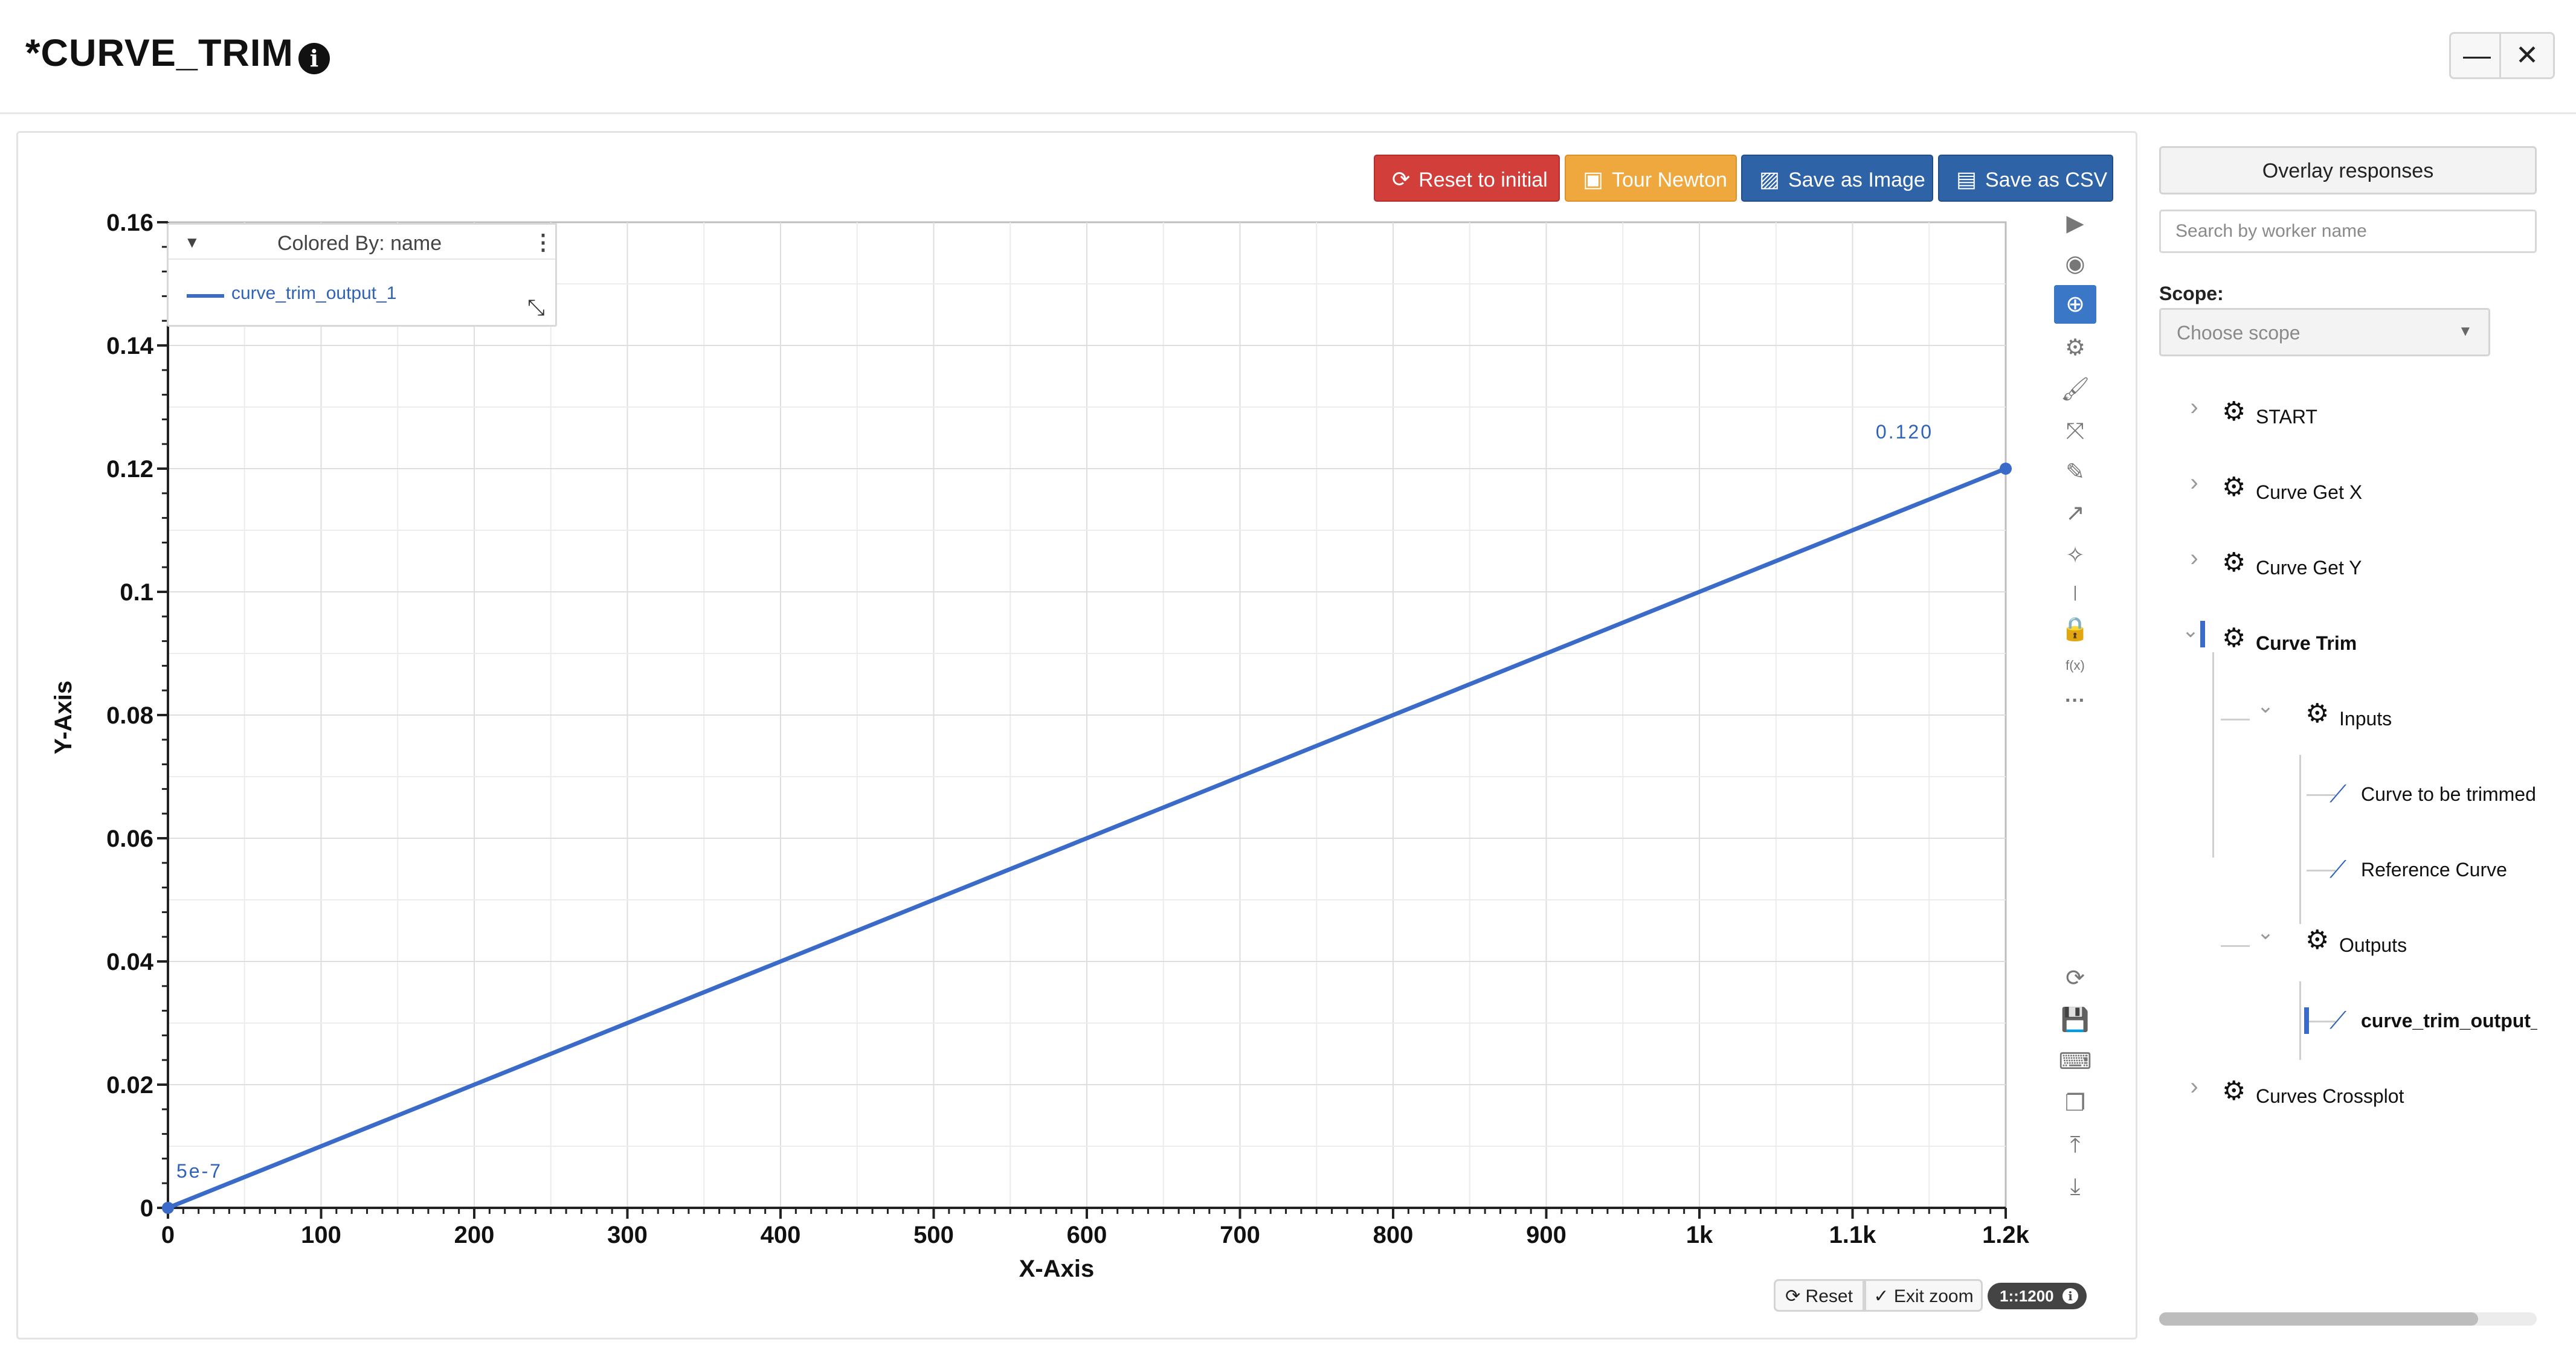  What do you see at coordinates (1593, 179) in the screenshot?
I see `briefcase-icon: ▣` at bounding box center [1593, 179].